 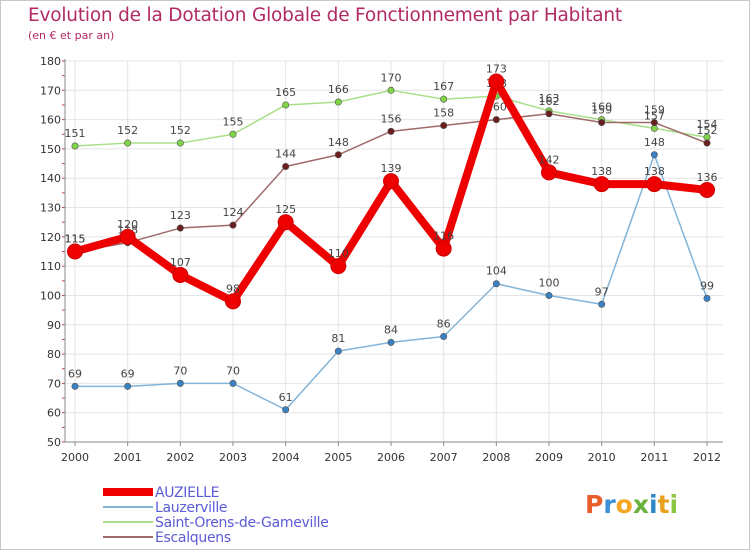 I want to click on data-label-saint_orens: 152, so click(x=180, y=130).